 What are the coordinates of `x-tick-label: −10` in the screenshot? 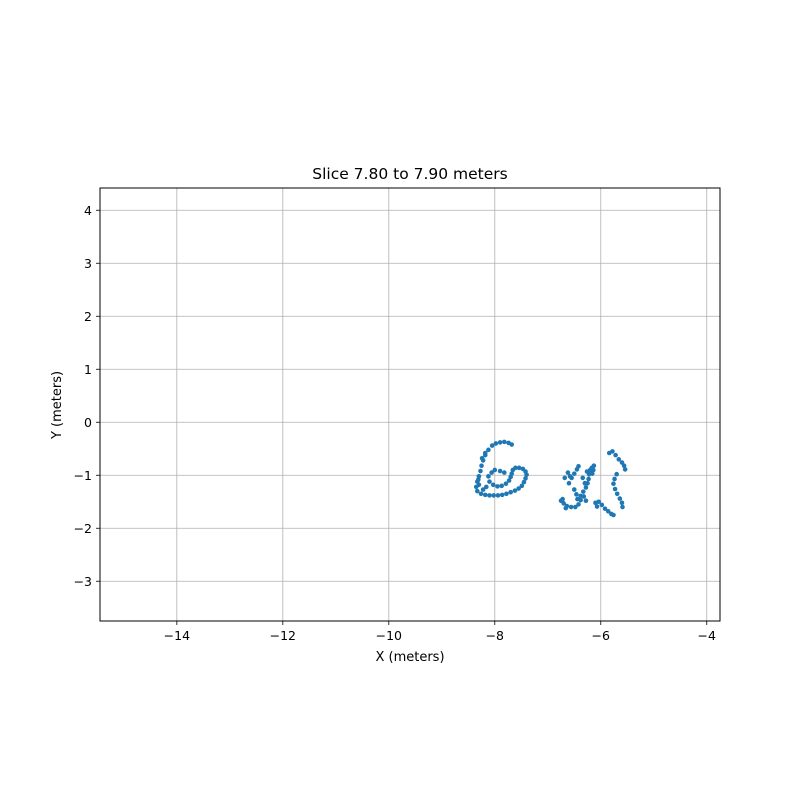 It's located at (389, 635).